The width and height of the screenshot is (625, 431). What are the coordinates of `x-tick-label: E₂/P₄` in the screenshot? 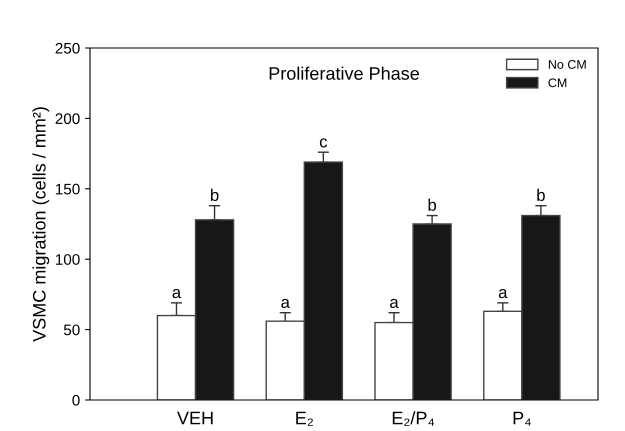 It's located at (413, 418).